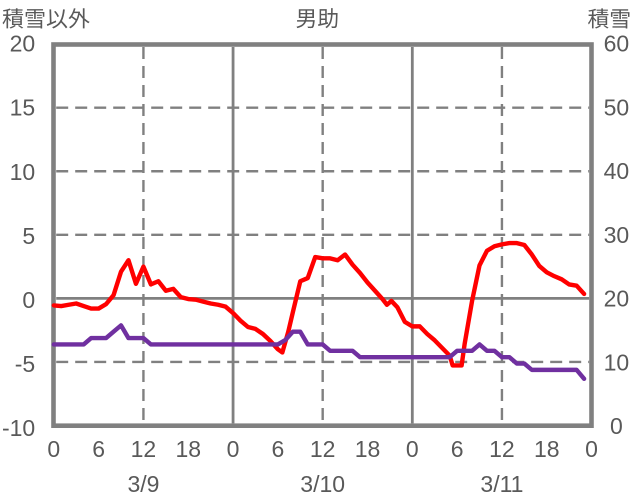 The height and width of the screenshot is (501, 636). Describe the element at coordinates (617, 107) in the screenshot. I see `svg-text: 50` at that location.